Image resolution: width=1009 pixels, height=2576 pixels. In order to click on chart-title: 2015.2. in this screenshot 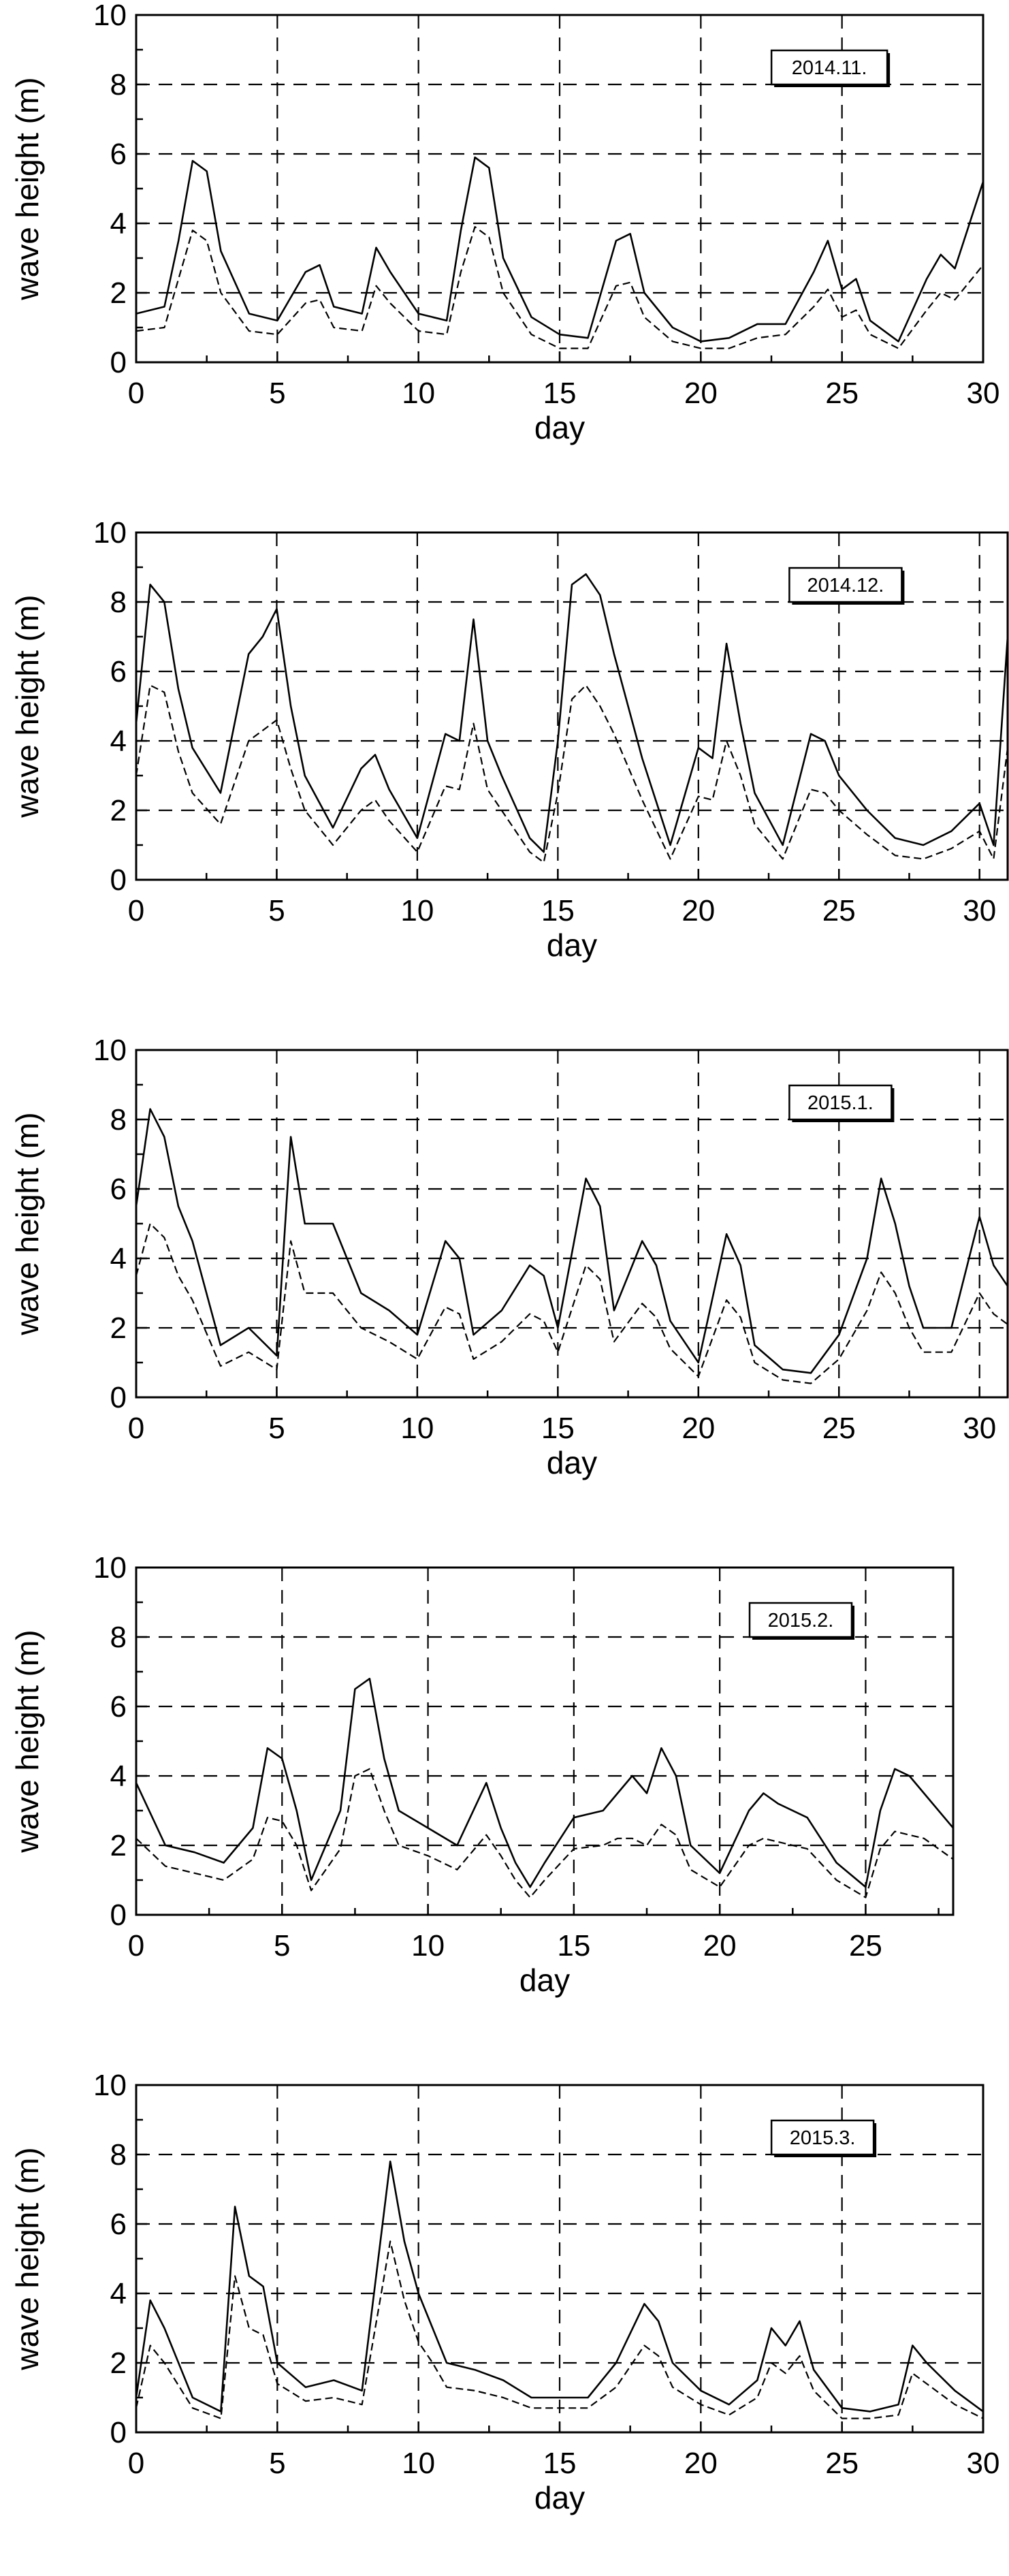, I will do `click(801, 1621)`.